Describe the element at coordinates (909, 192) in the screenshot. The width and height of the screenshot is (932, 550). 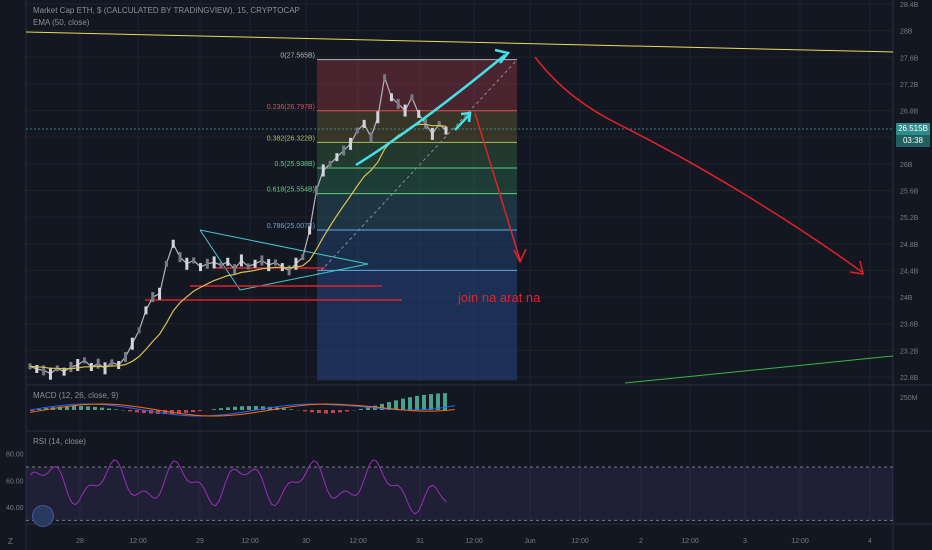
I see `price-tick-label: 25.6B` at that location.